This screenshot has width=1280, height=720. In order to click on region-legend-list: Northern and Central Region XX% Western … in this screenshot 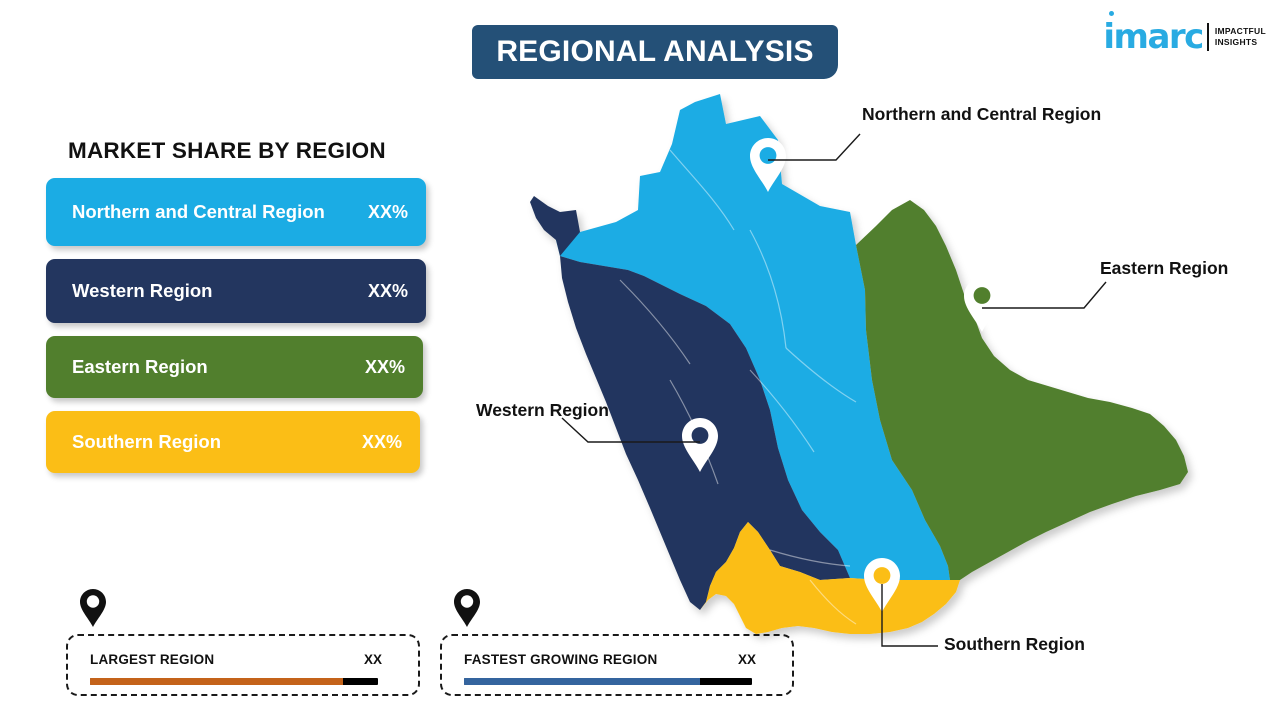, I will do `click(241, 332)`.